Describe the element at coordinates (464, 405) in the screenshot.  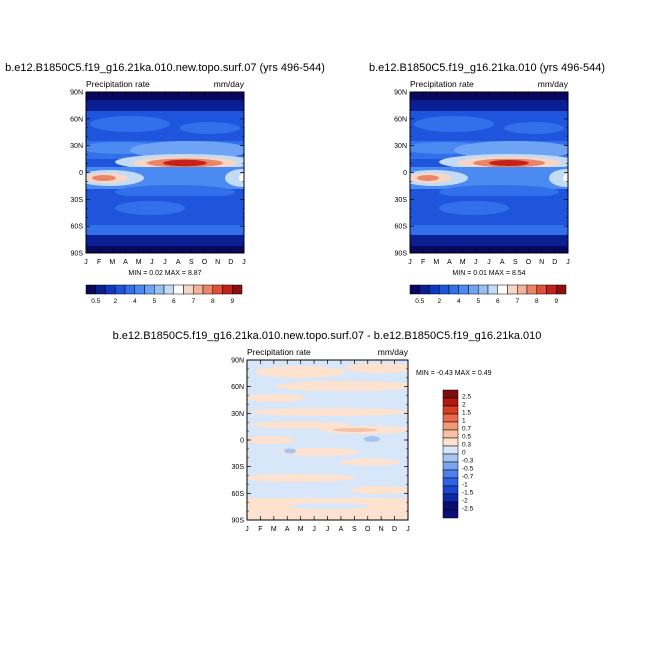
I see `colorbar-label: 2` at that location.